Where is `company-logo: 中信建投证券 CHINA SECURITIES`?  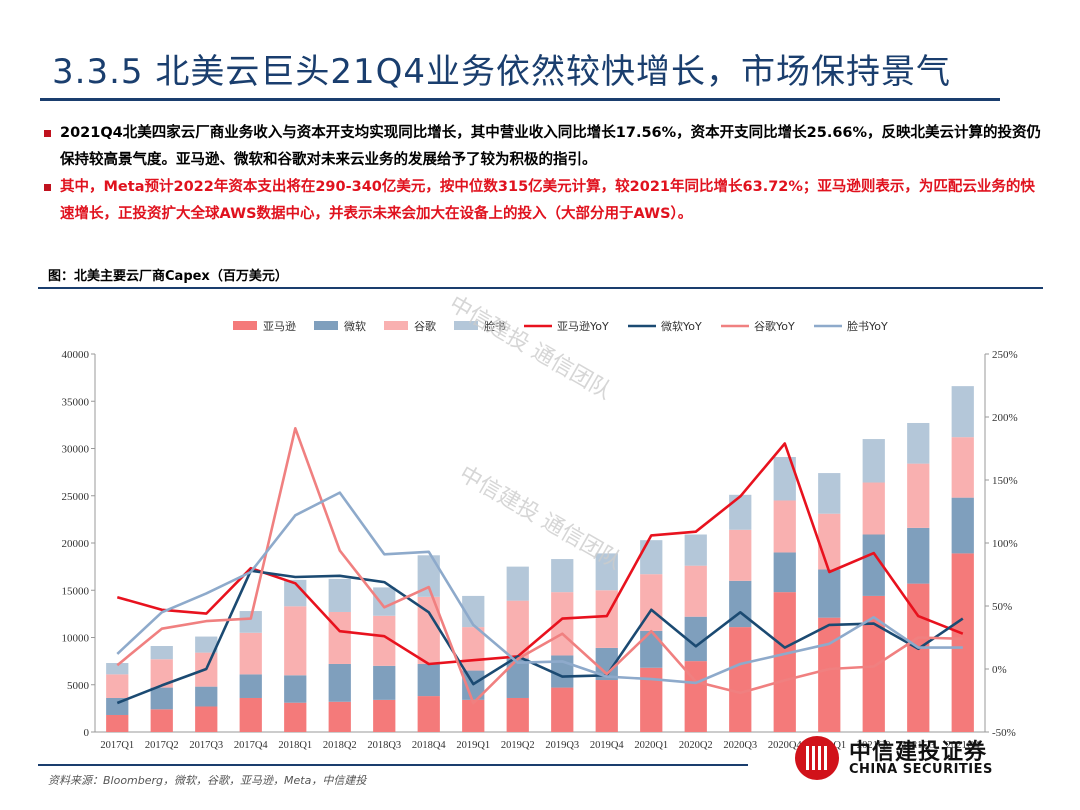 company-logo: 中信建投证券 CHINA SECURITIES is located at coordinates (915, 759).